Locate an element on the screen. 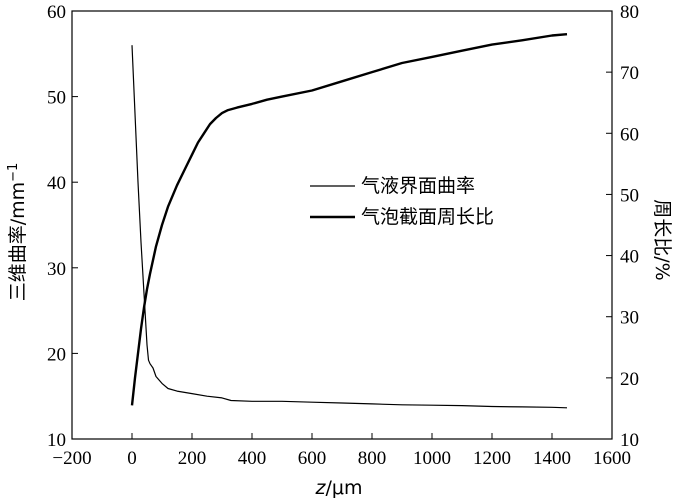 The width and height of the screenshot is (676, 503). x-tick-label: 1600 is located at coordinates (612, 458).